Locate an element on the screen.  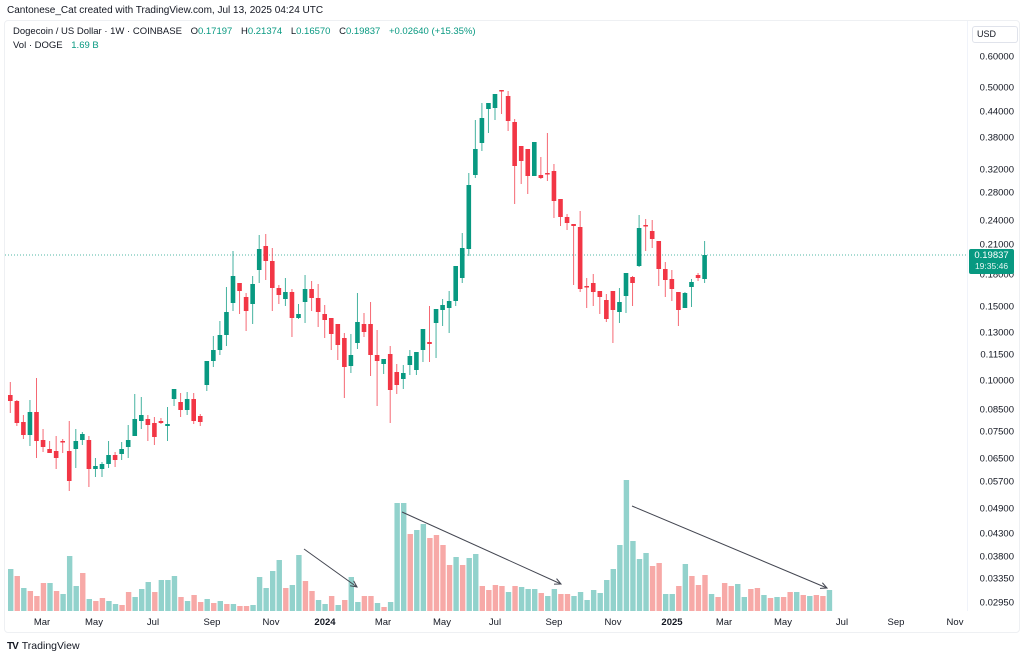
low-label: L is located at coordinates (293, 31).